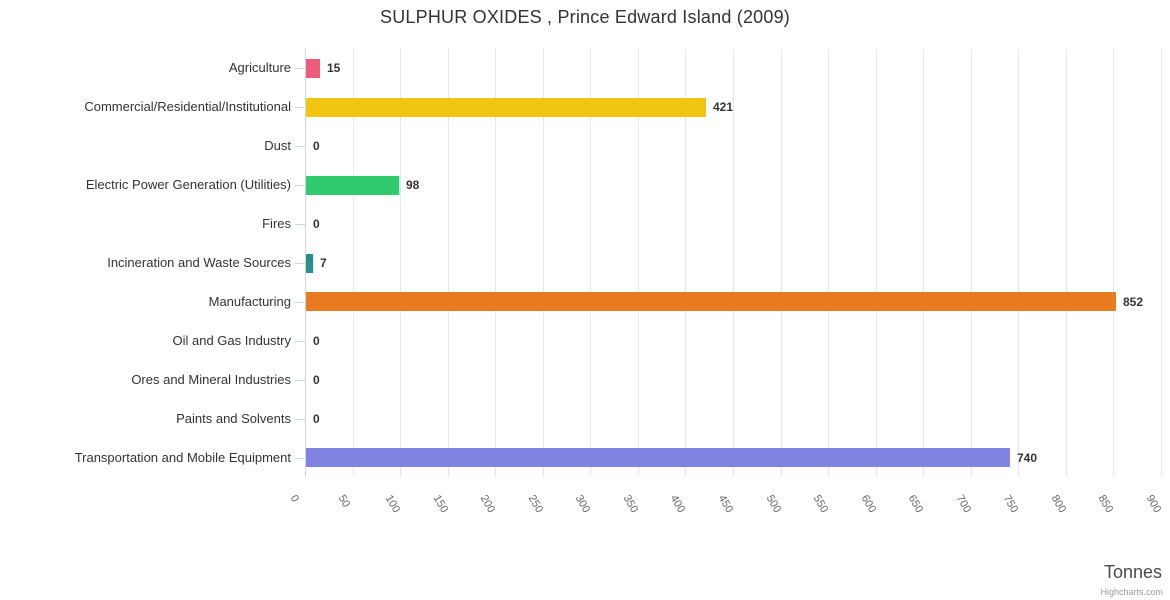  What do you see at coordinates (915, 504) in the screenshot?
I see `x-axis-tick-label: 650` at bounding box center [915, 504].